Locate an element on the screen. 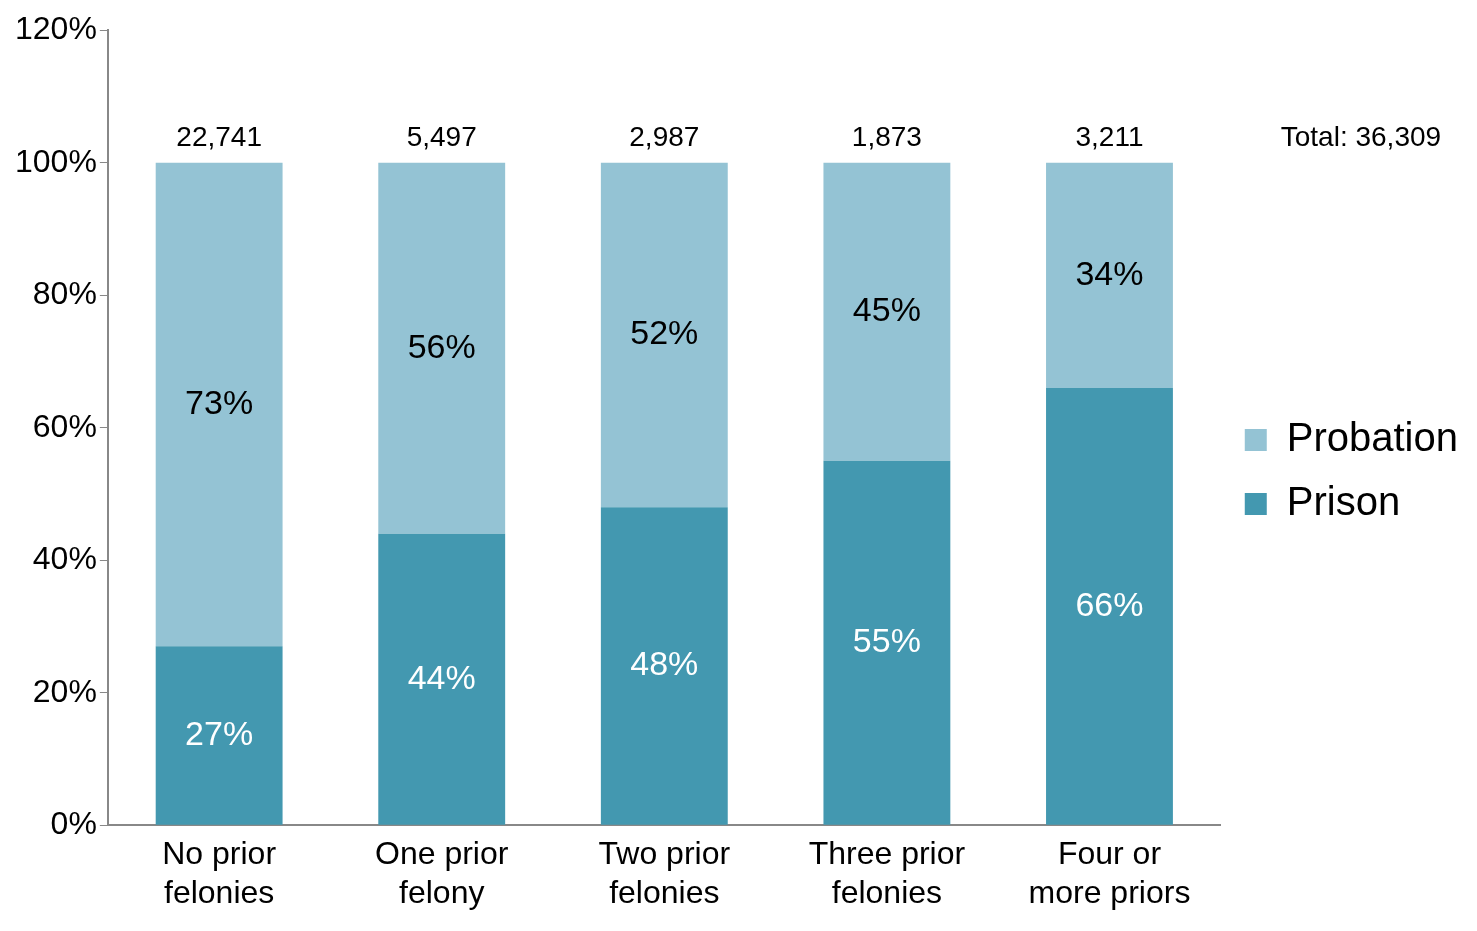  annotation: 22,741 is located at coordinates (219, 137).